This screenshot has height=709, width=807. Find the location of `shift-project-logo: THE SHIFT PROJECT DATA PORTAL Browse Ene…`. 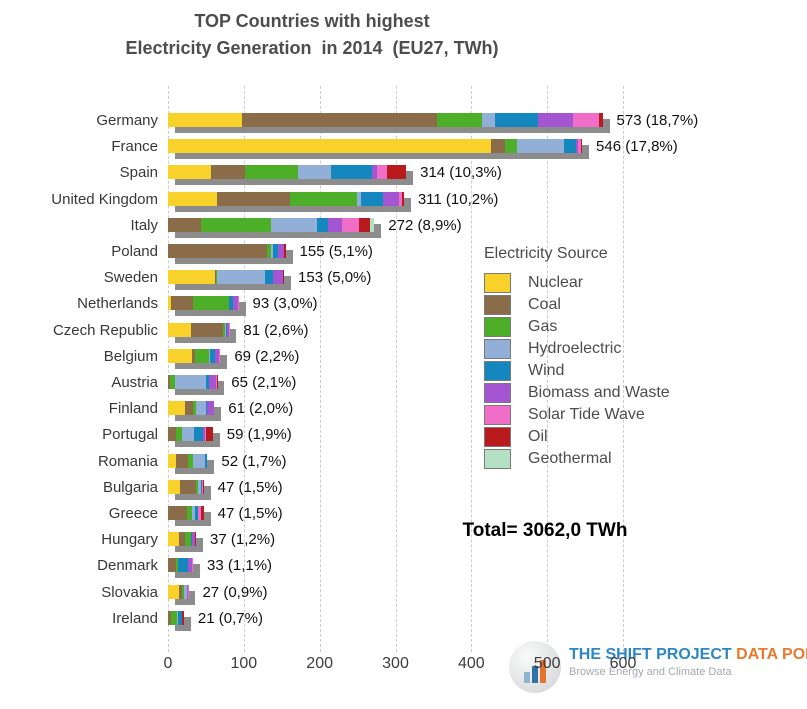

shift-project-logo: THE SHIFT PROJECT DATA PORTAL Browse Ene… is located at coordinates (658, 667).